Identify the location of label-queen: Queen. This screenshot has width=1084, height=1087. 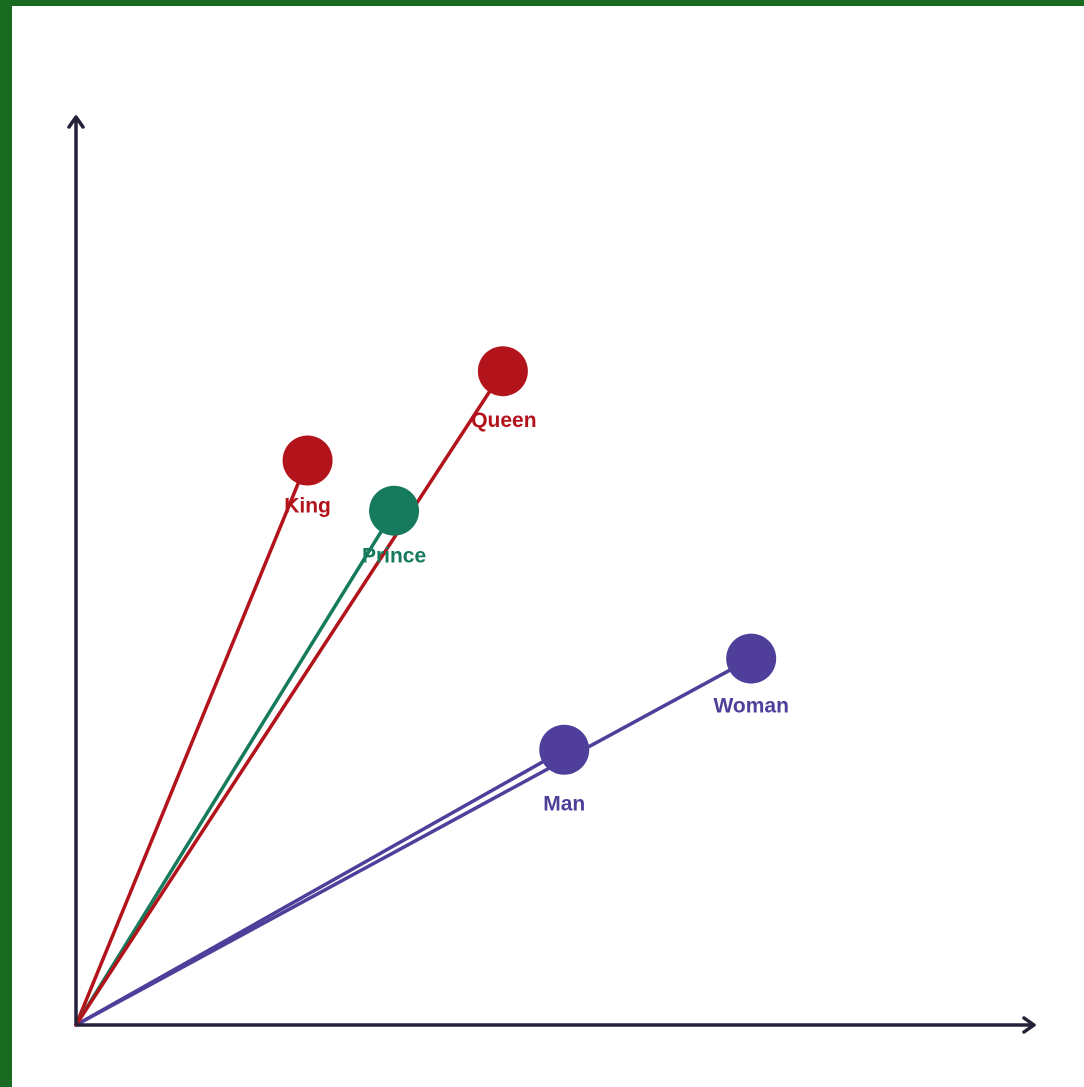
(503, 420).